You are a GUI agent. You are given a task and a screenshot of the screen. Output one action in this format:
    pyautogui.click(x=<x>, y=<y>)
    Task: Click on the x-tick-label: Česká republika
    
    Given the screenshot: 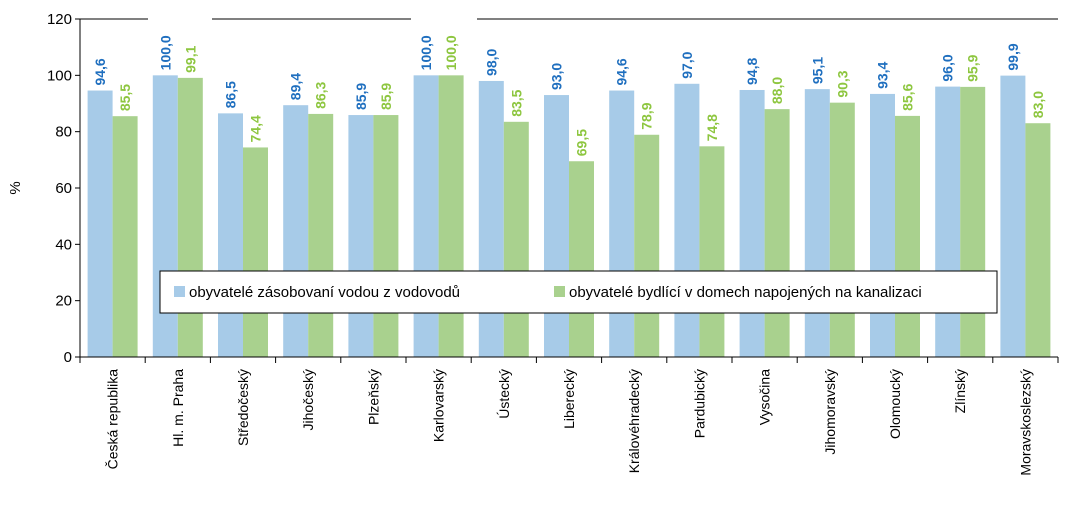 What is the action you would take?
    pyautogui.click(x=113, y=419)
    